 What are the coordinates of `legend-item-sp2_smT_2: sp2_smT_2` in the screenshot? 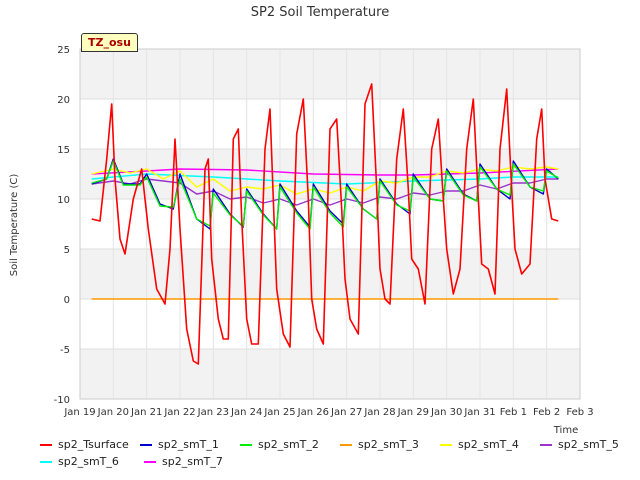 It's located at (286, 444).